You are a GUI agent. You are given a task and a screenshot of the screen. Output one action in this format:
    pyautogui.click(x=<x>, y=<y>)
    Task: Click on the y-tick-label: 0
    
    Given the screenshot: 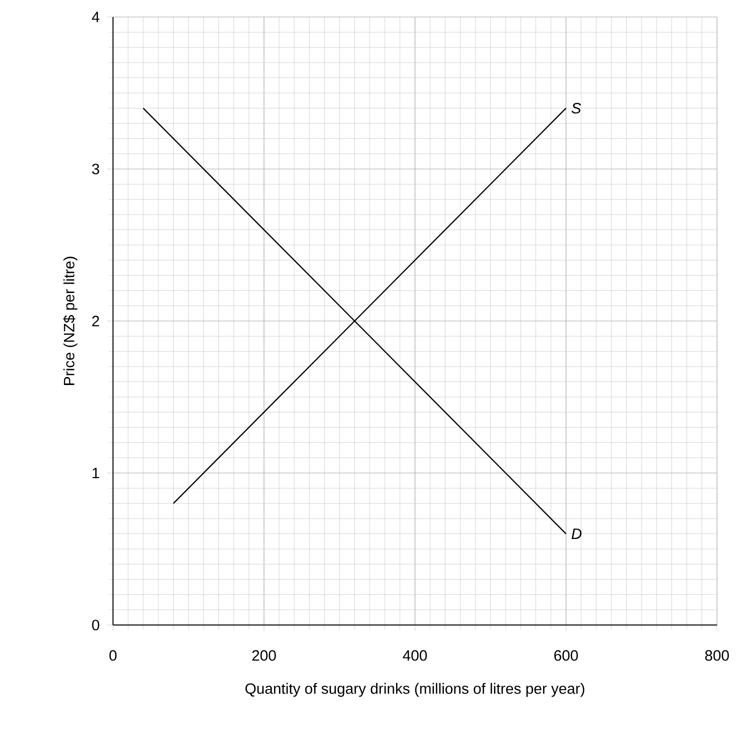 What is the action you would take?
    pyautogui.click(x=96, y=625)
    